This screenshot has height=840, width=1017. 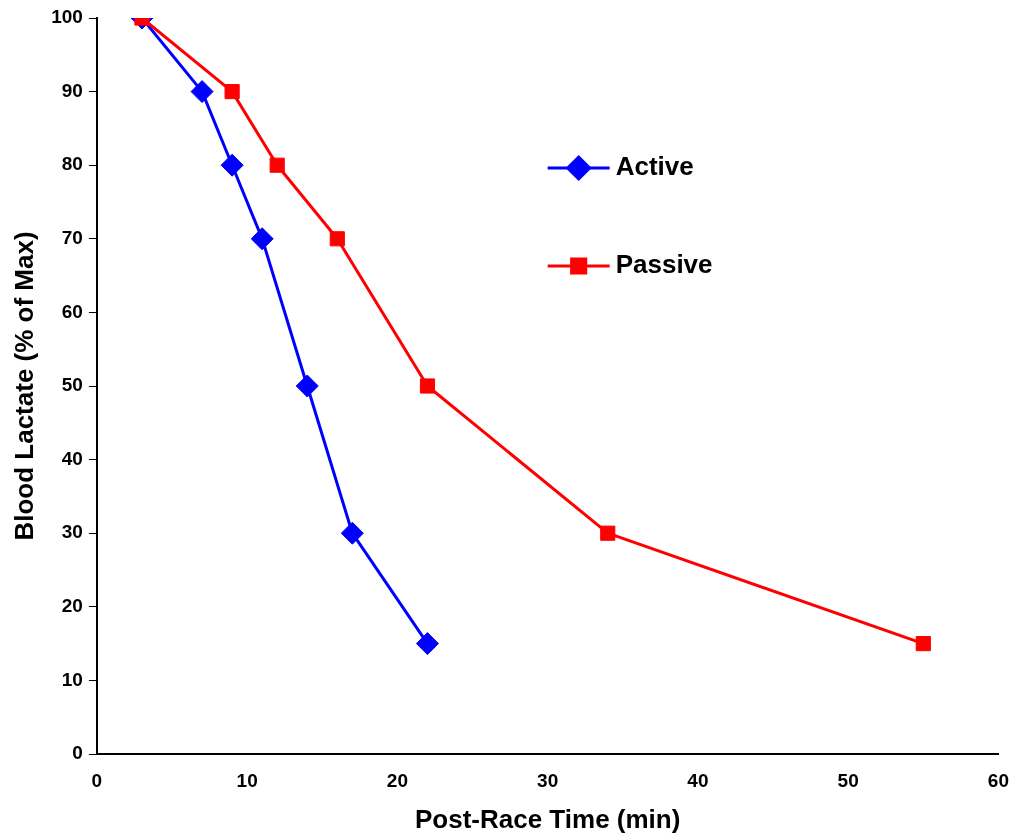 What do you see at coordinates (654, 166) in the screenshot?
I see `legend-label: Active` at bounding box center [654, 166].